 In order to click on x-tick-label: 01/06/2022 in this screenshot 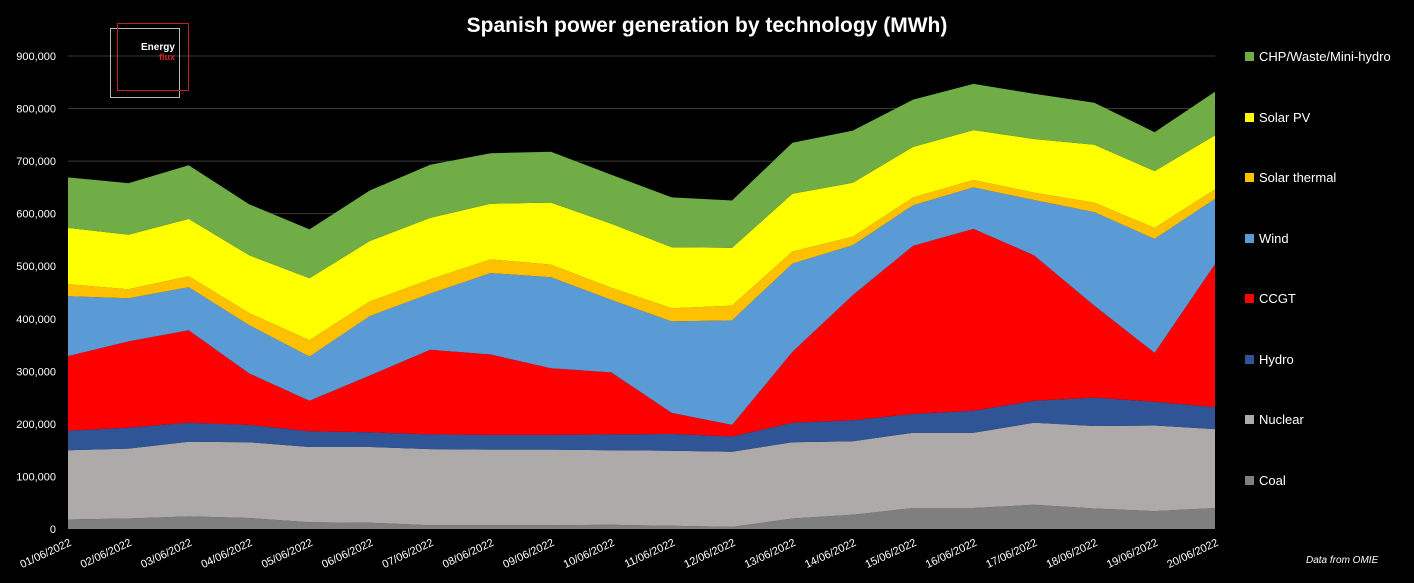, I will do `click(45, 554)`.